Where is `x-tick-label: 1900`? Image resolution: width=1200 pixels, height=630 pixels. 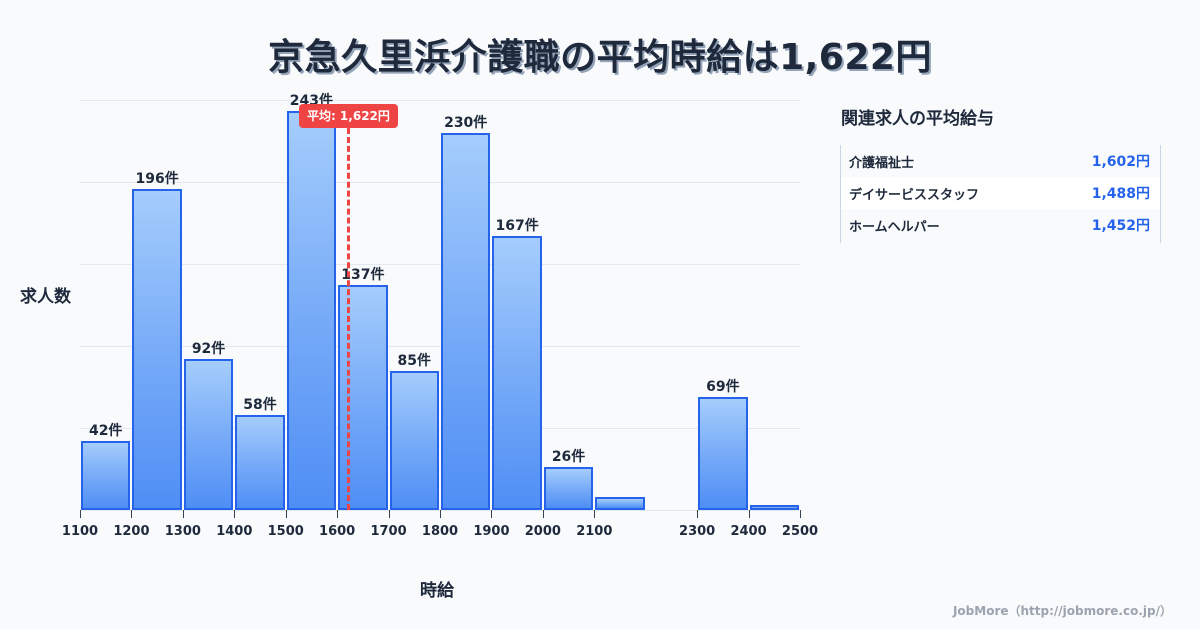
x-tick-label: 1900 is located at coordinates (491, 531).